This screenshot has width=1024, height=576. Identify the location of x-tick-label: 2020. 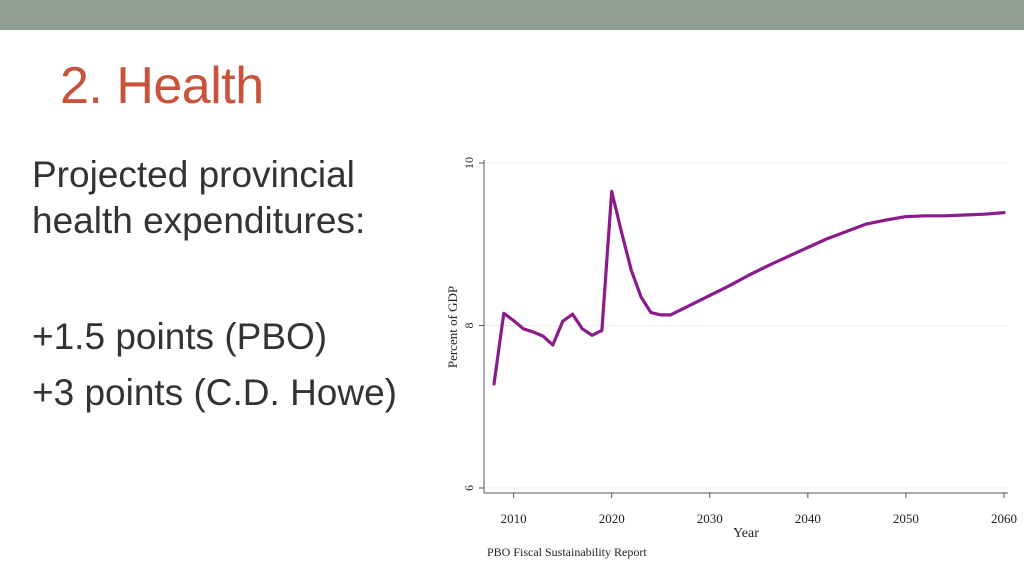
(612, 518).